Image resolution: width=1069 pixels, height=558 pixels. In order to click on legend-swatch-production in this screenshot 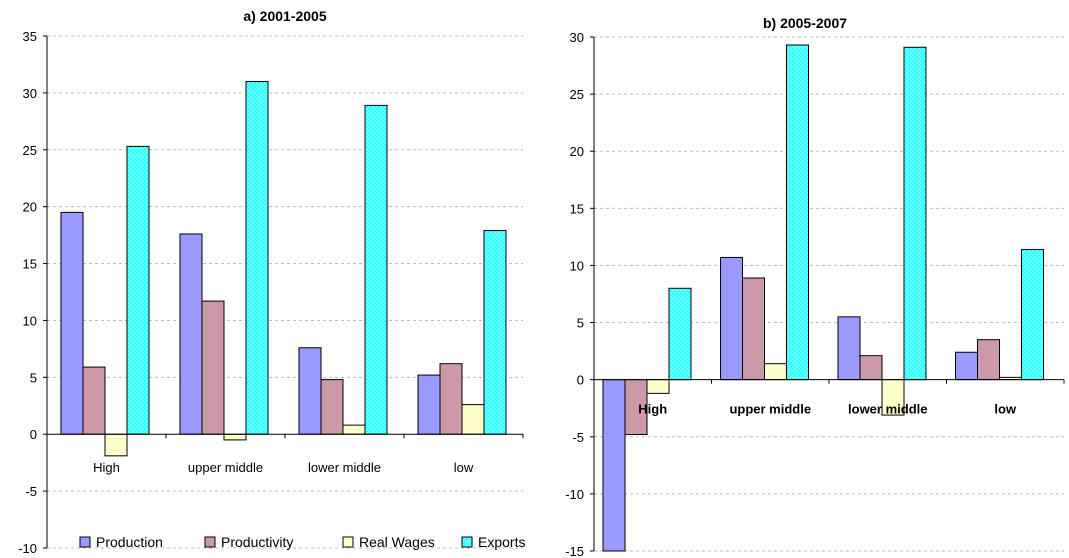, I will do `click(85, 542)`.